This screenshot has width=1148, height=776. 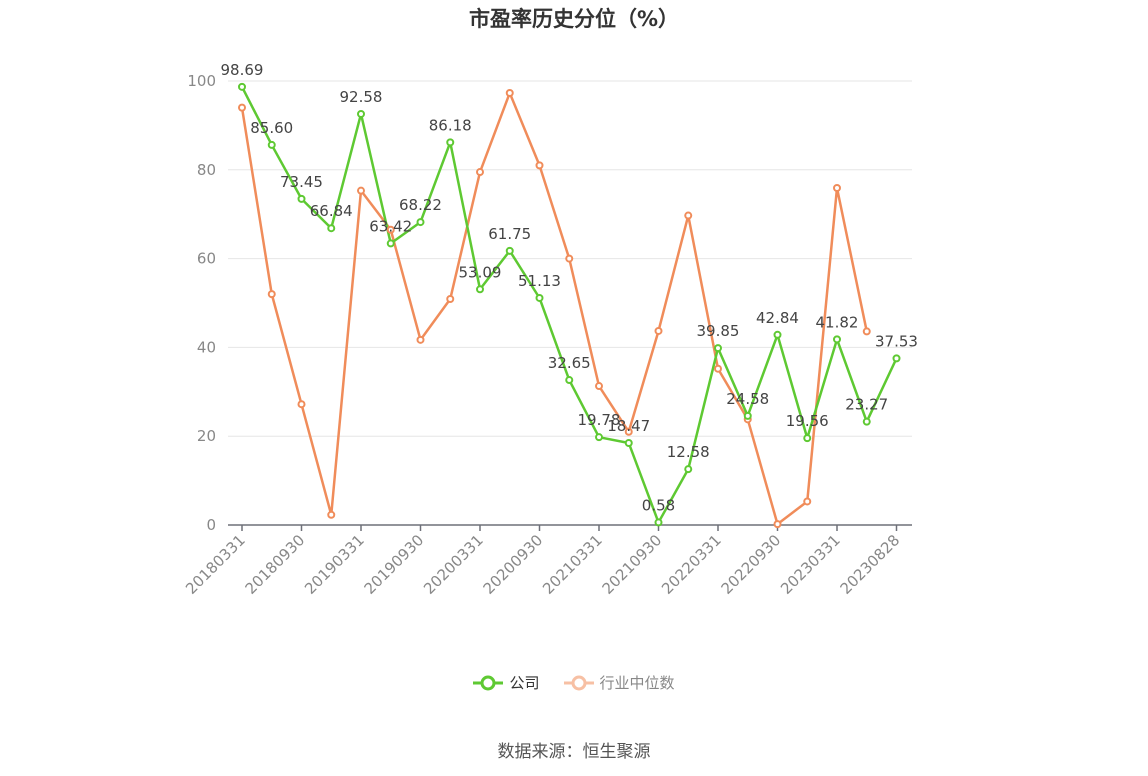 I want to click on legend-line-green-icon, so click(x=488, y=682).